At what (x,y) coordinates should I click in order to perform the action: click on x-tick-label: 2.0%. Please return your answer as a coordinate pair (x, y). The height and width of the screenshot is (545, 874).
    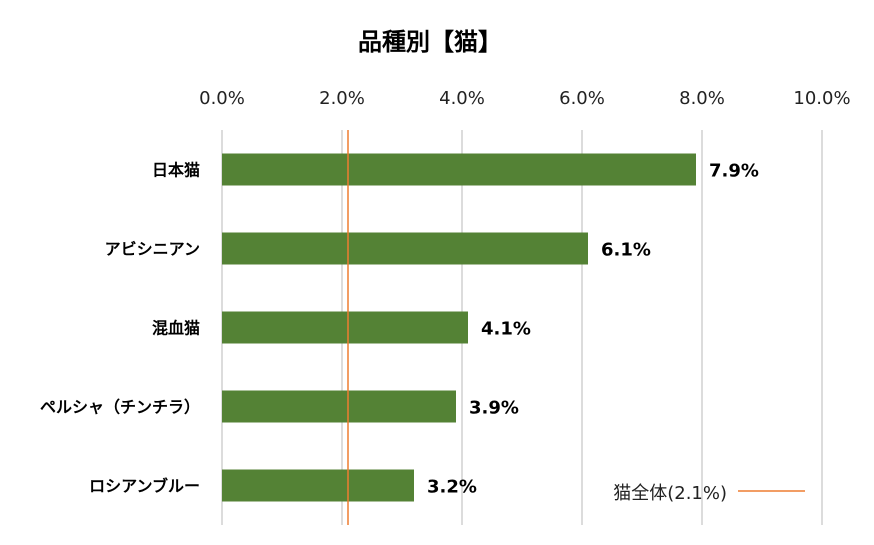
    Looking at the image, I should click on (342, 98).